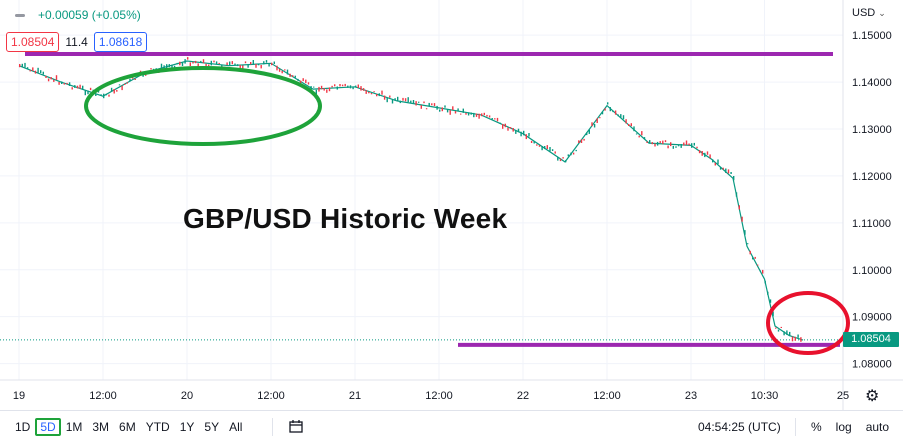 The height and width of the screenshot is (443, 903). I want to click on range-buttons: 1D 5D 1M 3M 6M YTD 1Y 5Y All, so click(128, 427).